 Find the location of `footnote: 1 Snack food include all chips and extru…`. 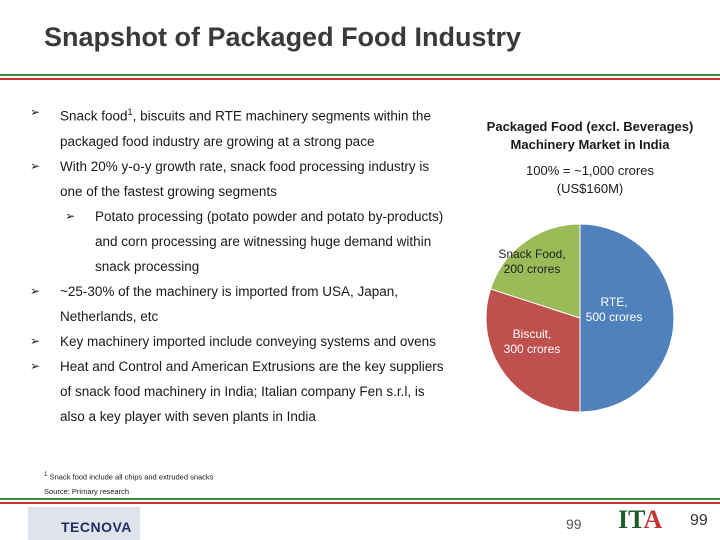

footnote: 1 Snack food include all chips and extru… is located at coordinates (129, 476).